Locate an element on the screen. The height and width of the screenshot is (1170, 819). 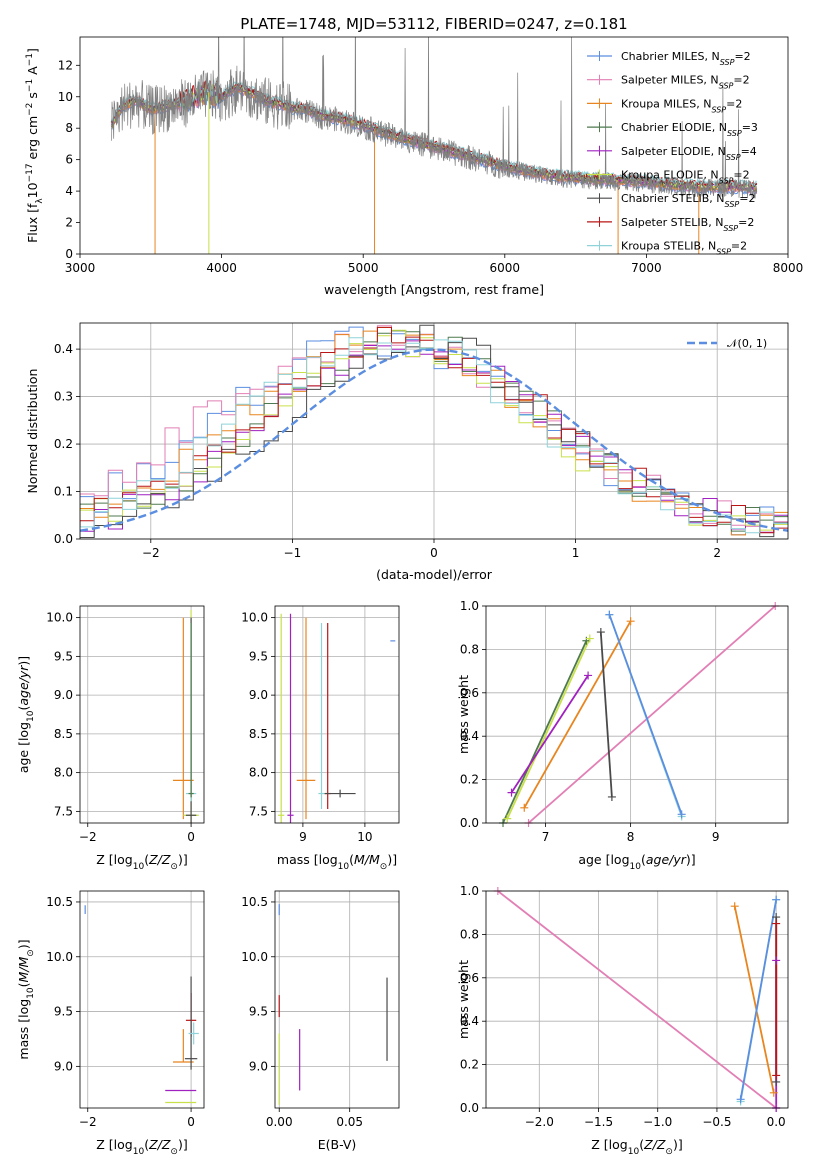
weight_vs_age-xlabel: age [log10(age/yr)] is located at coordinates (636, 862).